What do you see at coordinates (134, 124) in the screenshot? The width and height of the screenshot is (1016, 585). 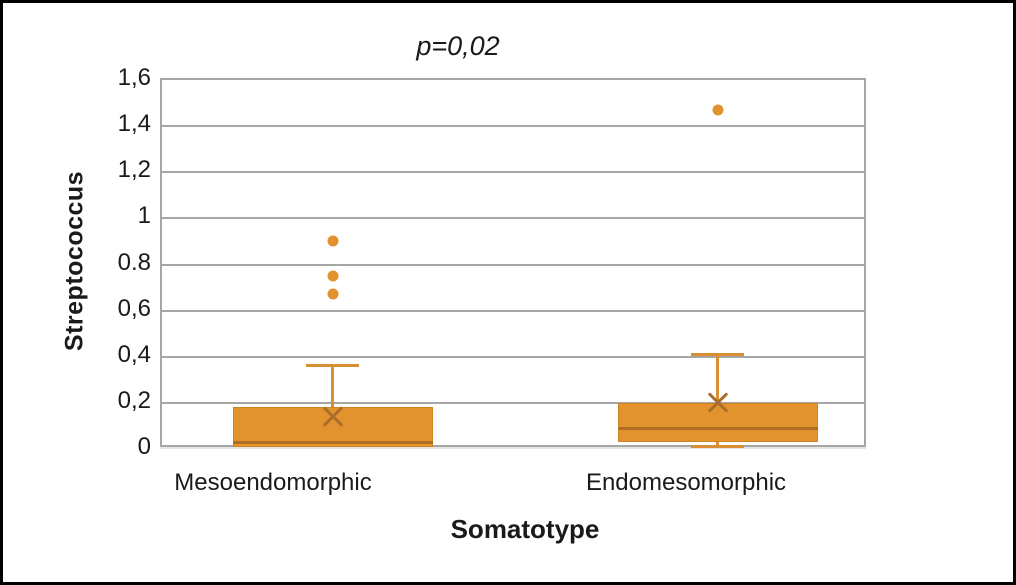 I see `y-tick-label: 1,4` at bounding box center [134, 124].